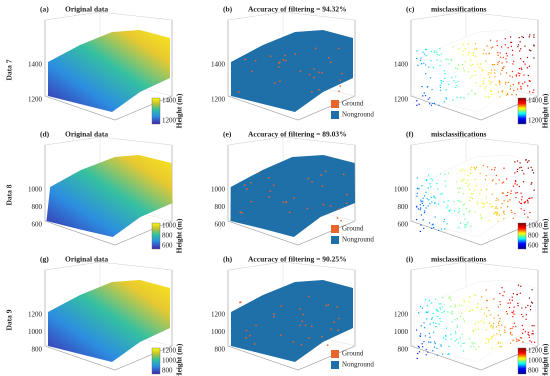 The image size is (550, 376). Describe the element at coordinates (86, 9) in the screenshot. I see `panel-title: Original data` at that location.